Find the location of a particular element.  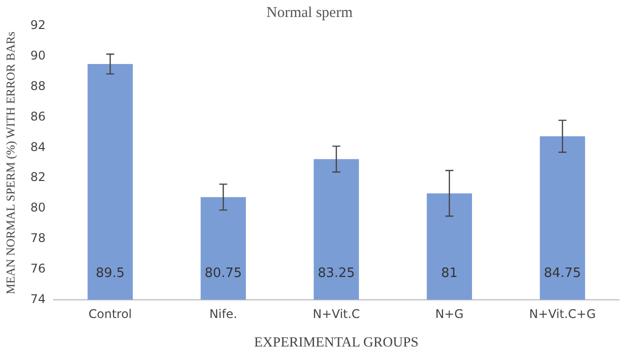

x-tick-label: N+Vit.C+G is located at coordinates (562, 314).